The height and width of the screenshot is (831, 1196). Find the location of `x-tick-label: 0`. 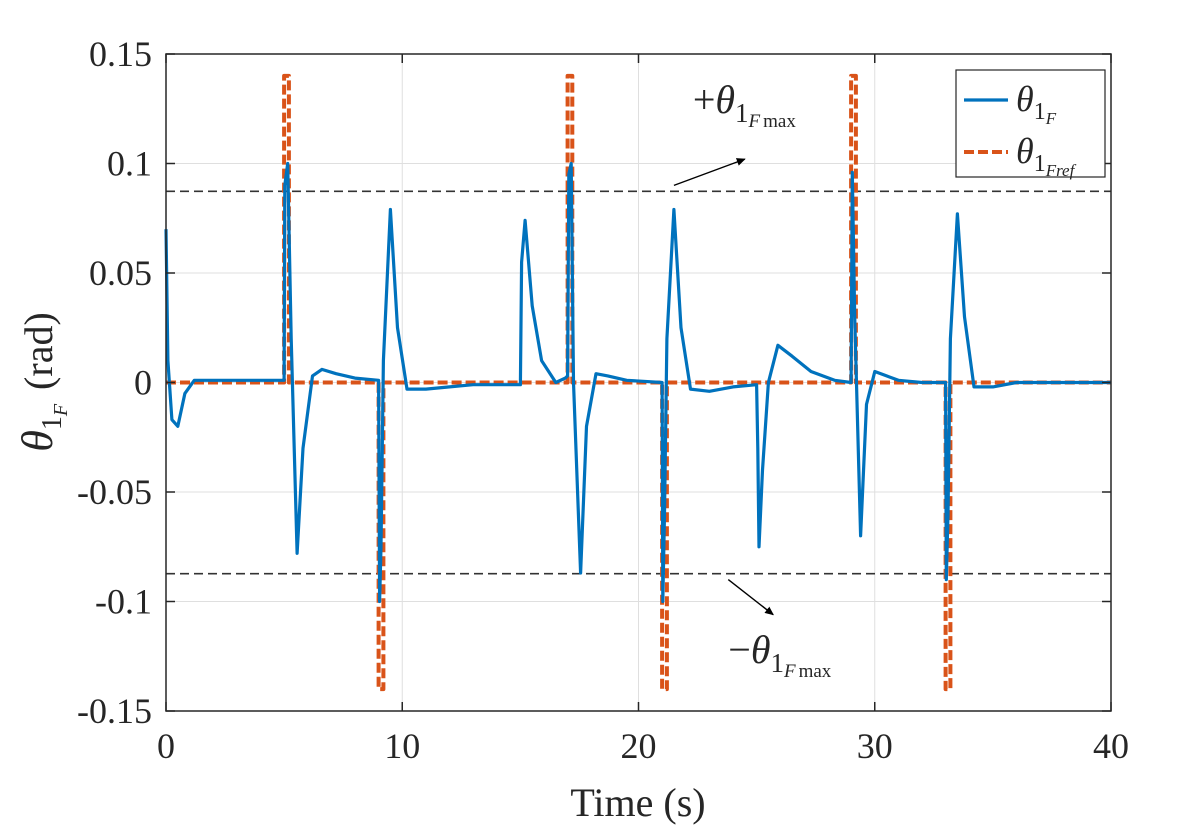

x-tick-label: 0 is located at coordinates (166, 746).